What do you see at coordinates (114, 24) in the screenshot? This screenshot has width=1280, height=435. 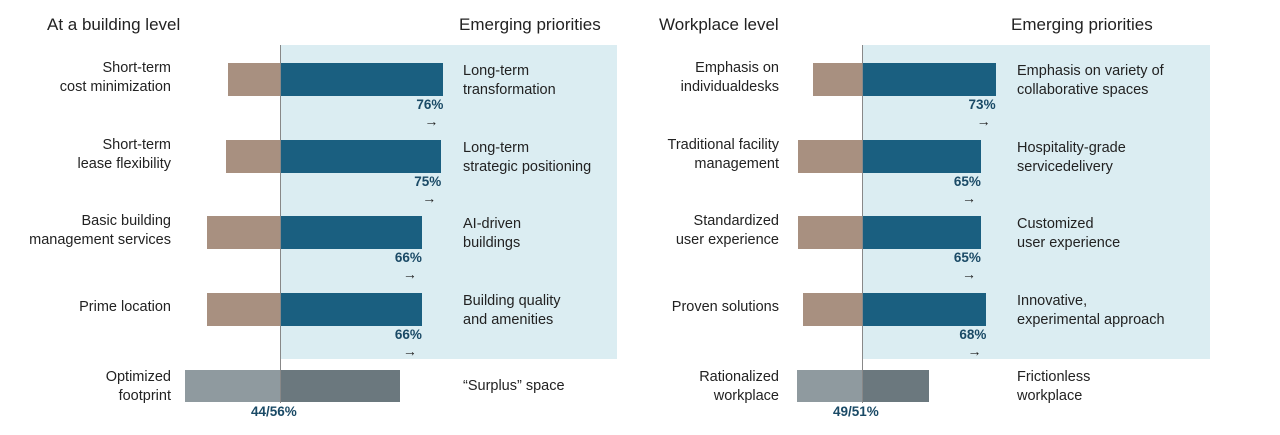 I see `chart-title: At a building level` at bounding box center [114, 24].